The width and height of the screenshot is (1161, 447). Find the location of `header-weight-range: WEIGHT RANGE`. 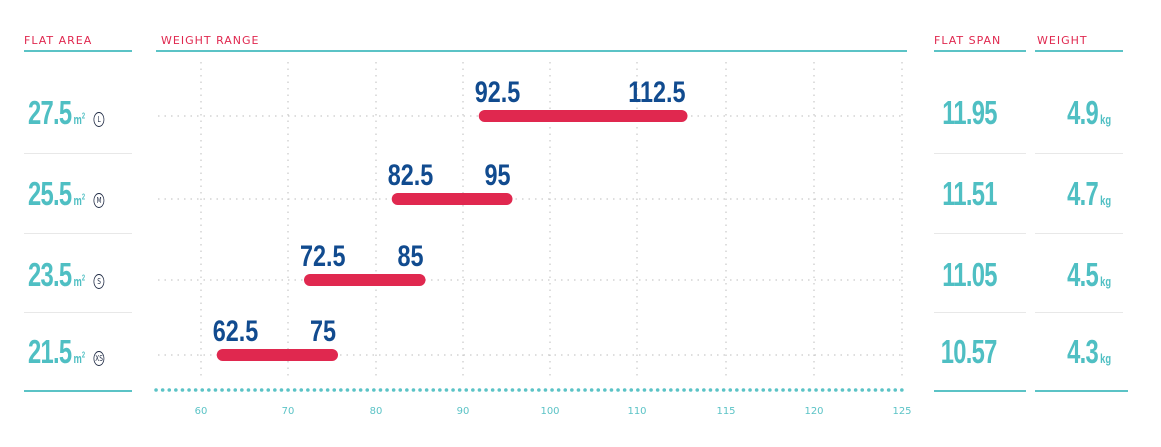

header-weight-range: WEIGHT RANGE is located at coordinates (210, 40).